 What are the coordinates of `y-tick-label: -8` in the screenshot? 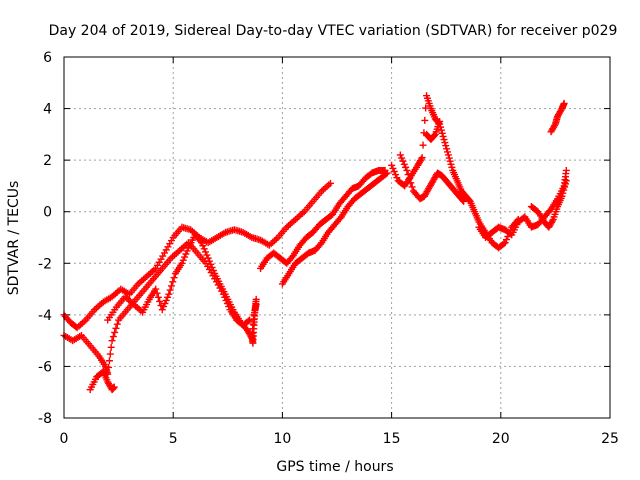 It's located at (45, 419).